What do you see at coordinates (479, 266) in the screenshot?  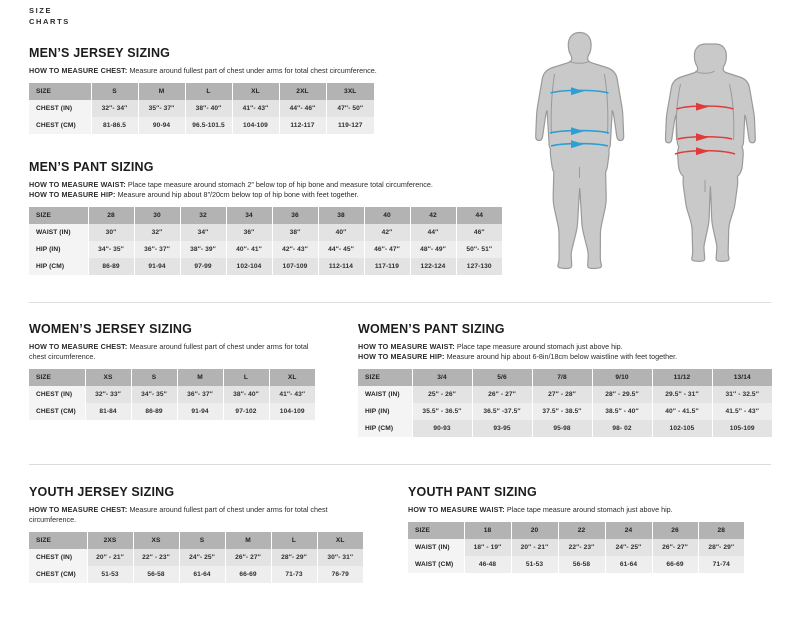 I see `table-cell: 127-130` at bounding box center [479, 266].